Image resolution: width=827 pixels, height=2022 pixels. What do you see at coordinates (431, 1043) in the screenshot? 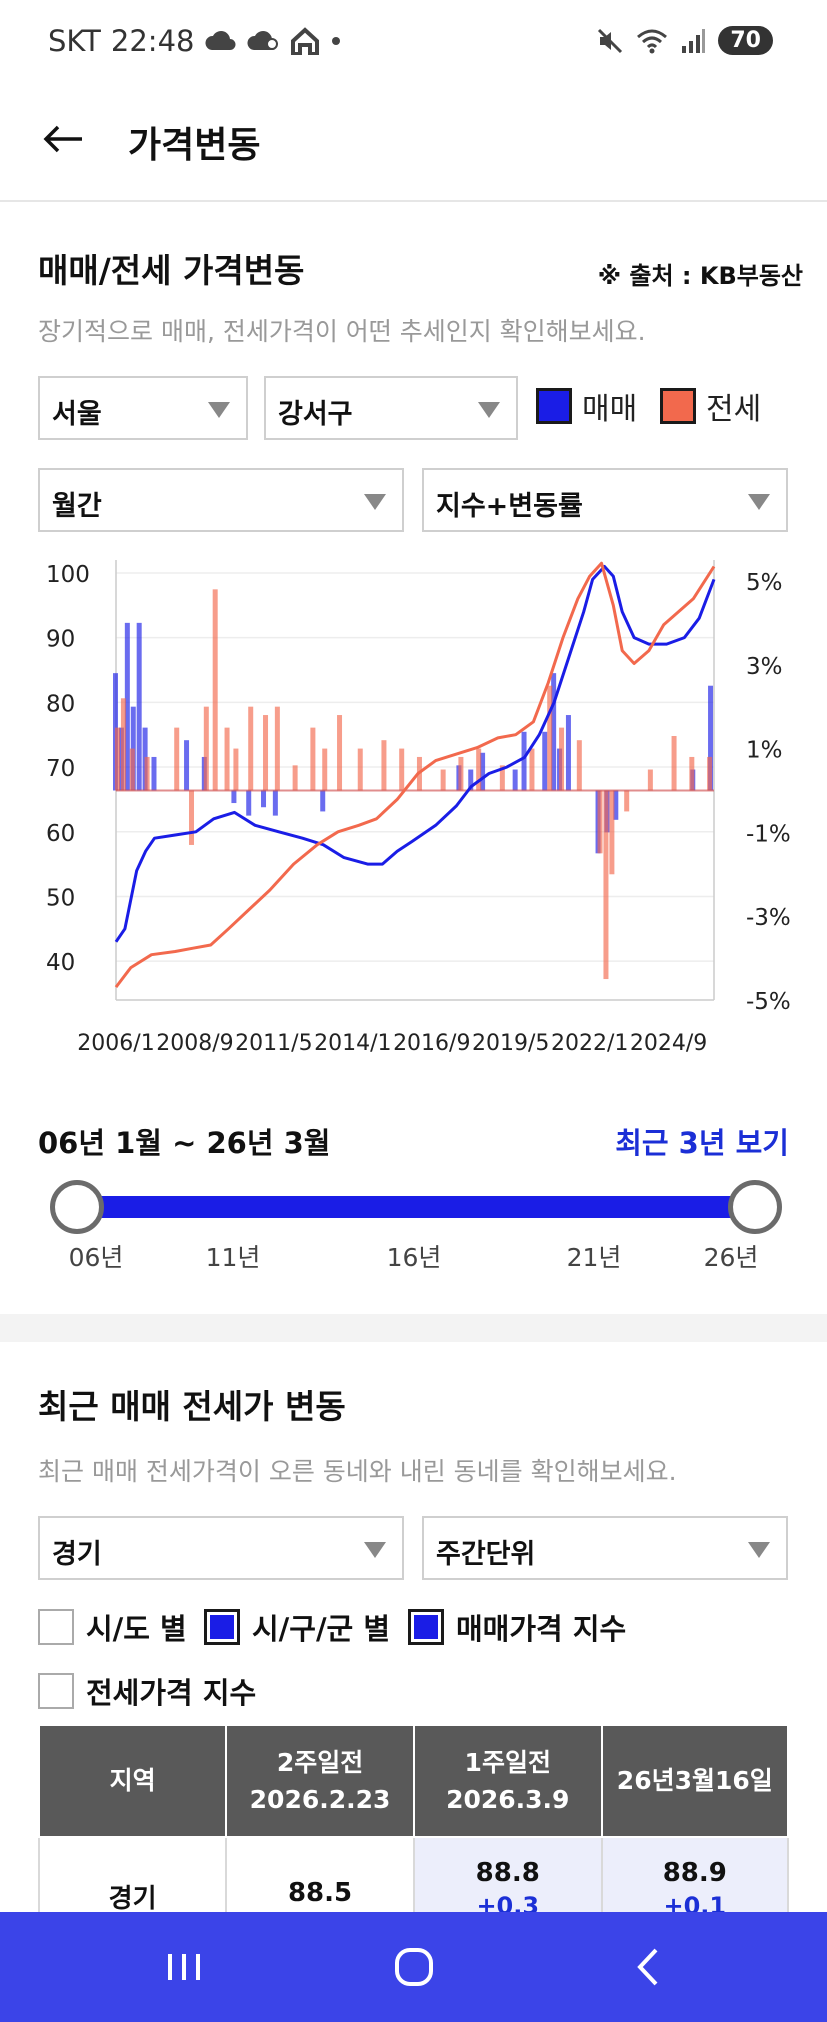
I see `x-tick-label: 2016/9` at bounding box center [431, 1043].